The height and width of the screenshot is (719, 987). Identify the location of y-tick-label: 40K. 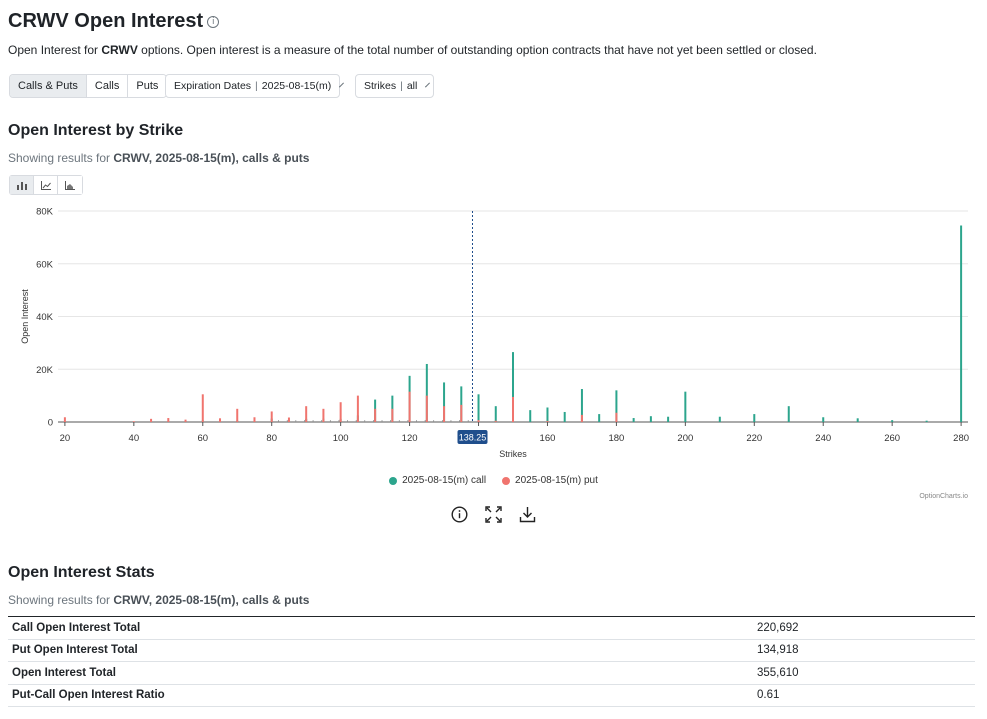
(45, 317).